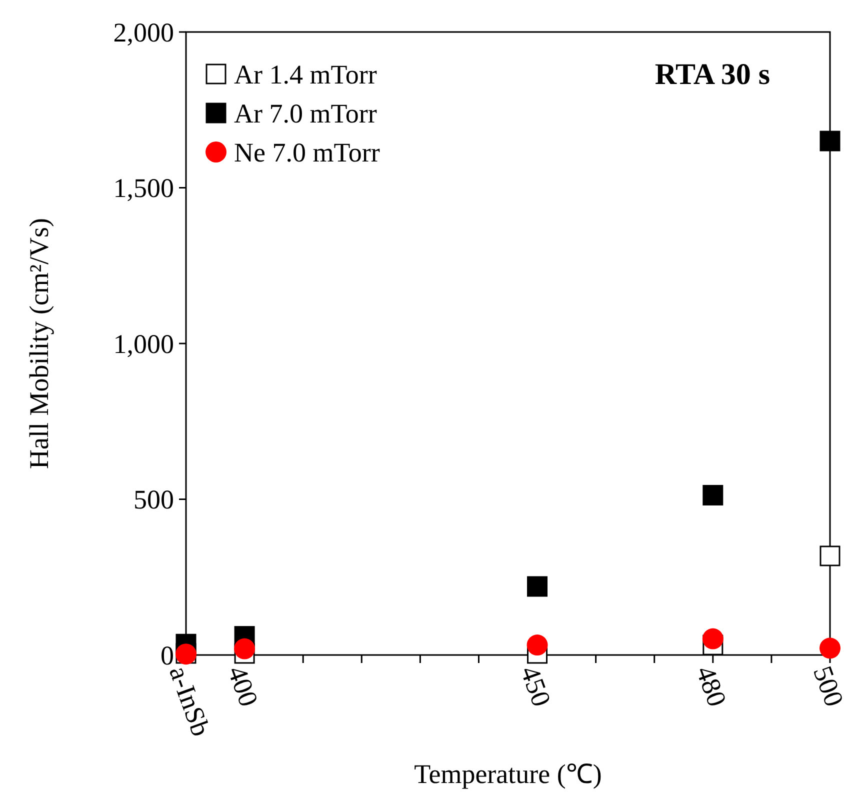  Describe the element at coordinates (243, 686) in the screenshot. I see `x-tick-label: 400` at that location.